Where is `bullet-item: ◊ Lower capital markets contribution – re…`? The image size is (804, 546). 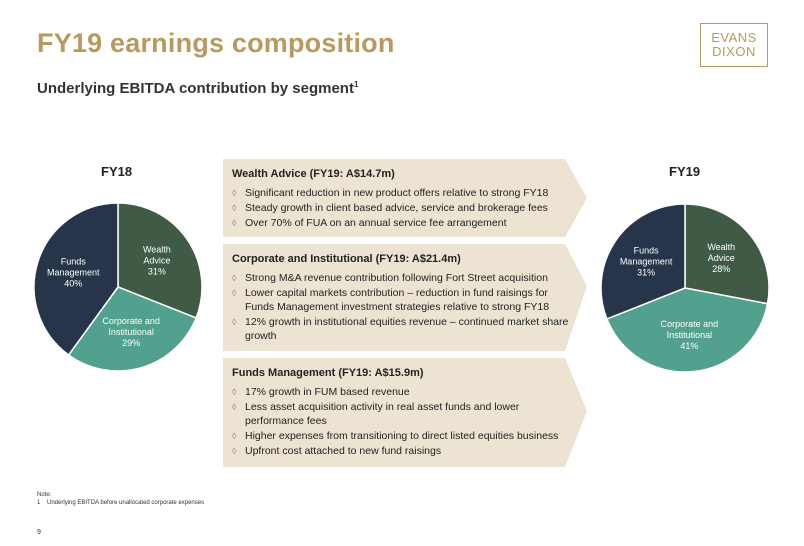 bullet-item: ◊ Lower capital markets contribution – re… is located at coordinates (391, 300).